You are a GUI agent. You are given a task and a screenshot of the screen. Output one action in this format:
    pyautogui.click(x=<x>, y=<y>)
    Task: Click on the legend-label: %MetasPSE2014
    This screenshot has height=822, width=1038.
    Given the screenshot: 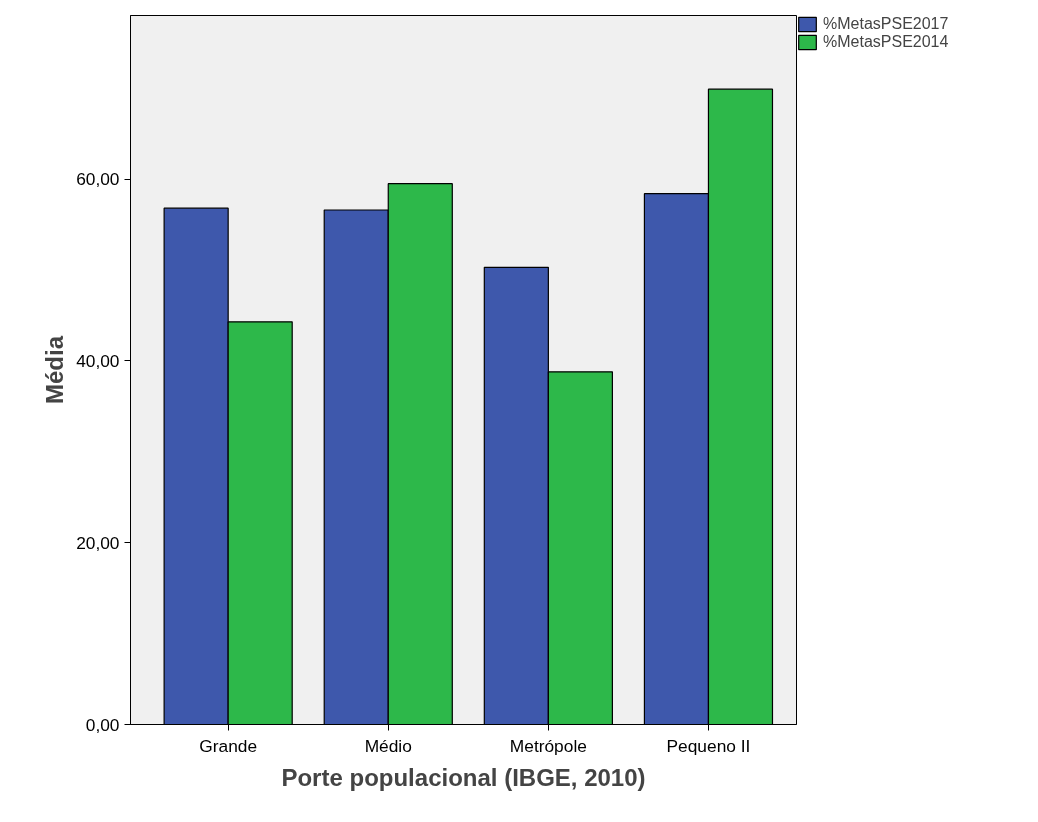 What is the action you would take?
    pyautogui.click(x=886, y=42)
    